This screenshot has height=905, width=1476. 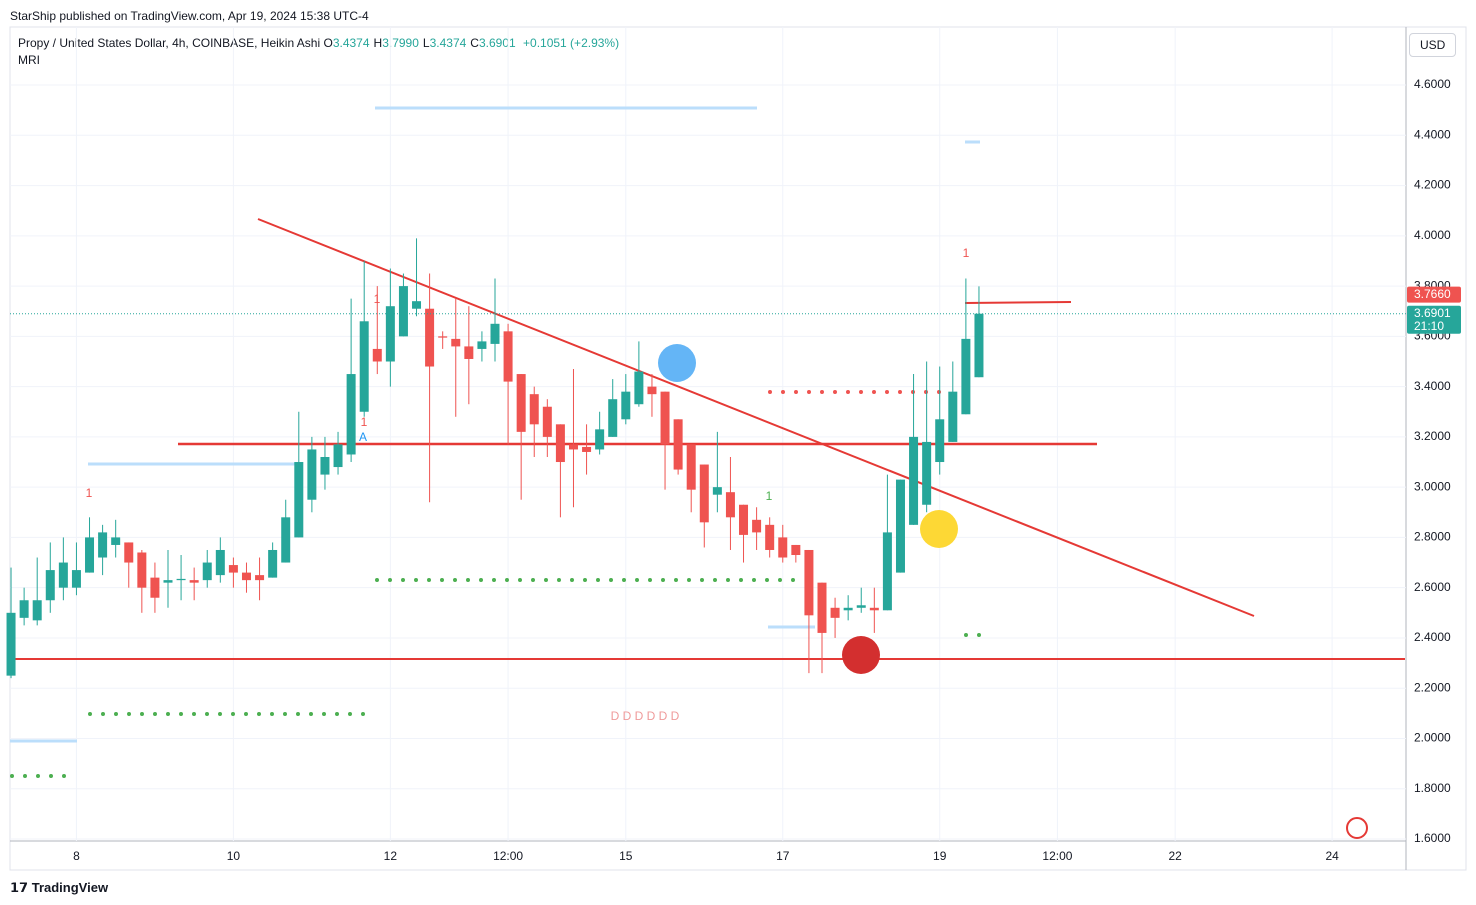 I want to click on price-tag-label: 3.7660, so click(x=1432, y=294).